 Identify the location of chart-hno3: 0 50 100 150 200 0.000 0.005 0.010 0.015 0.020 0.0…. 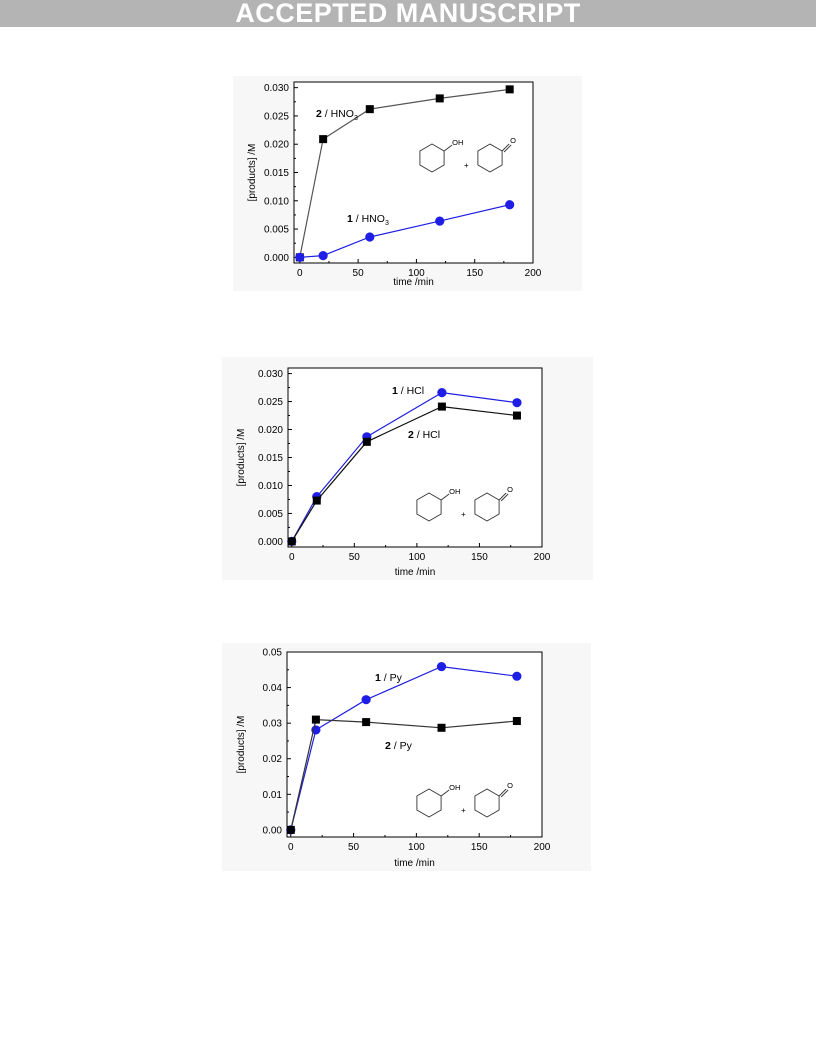
(394, 184).